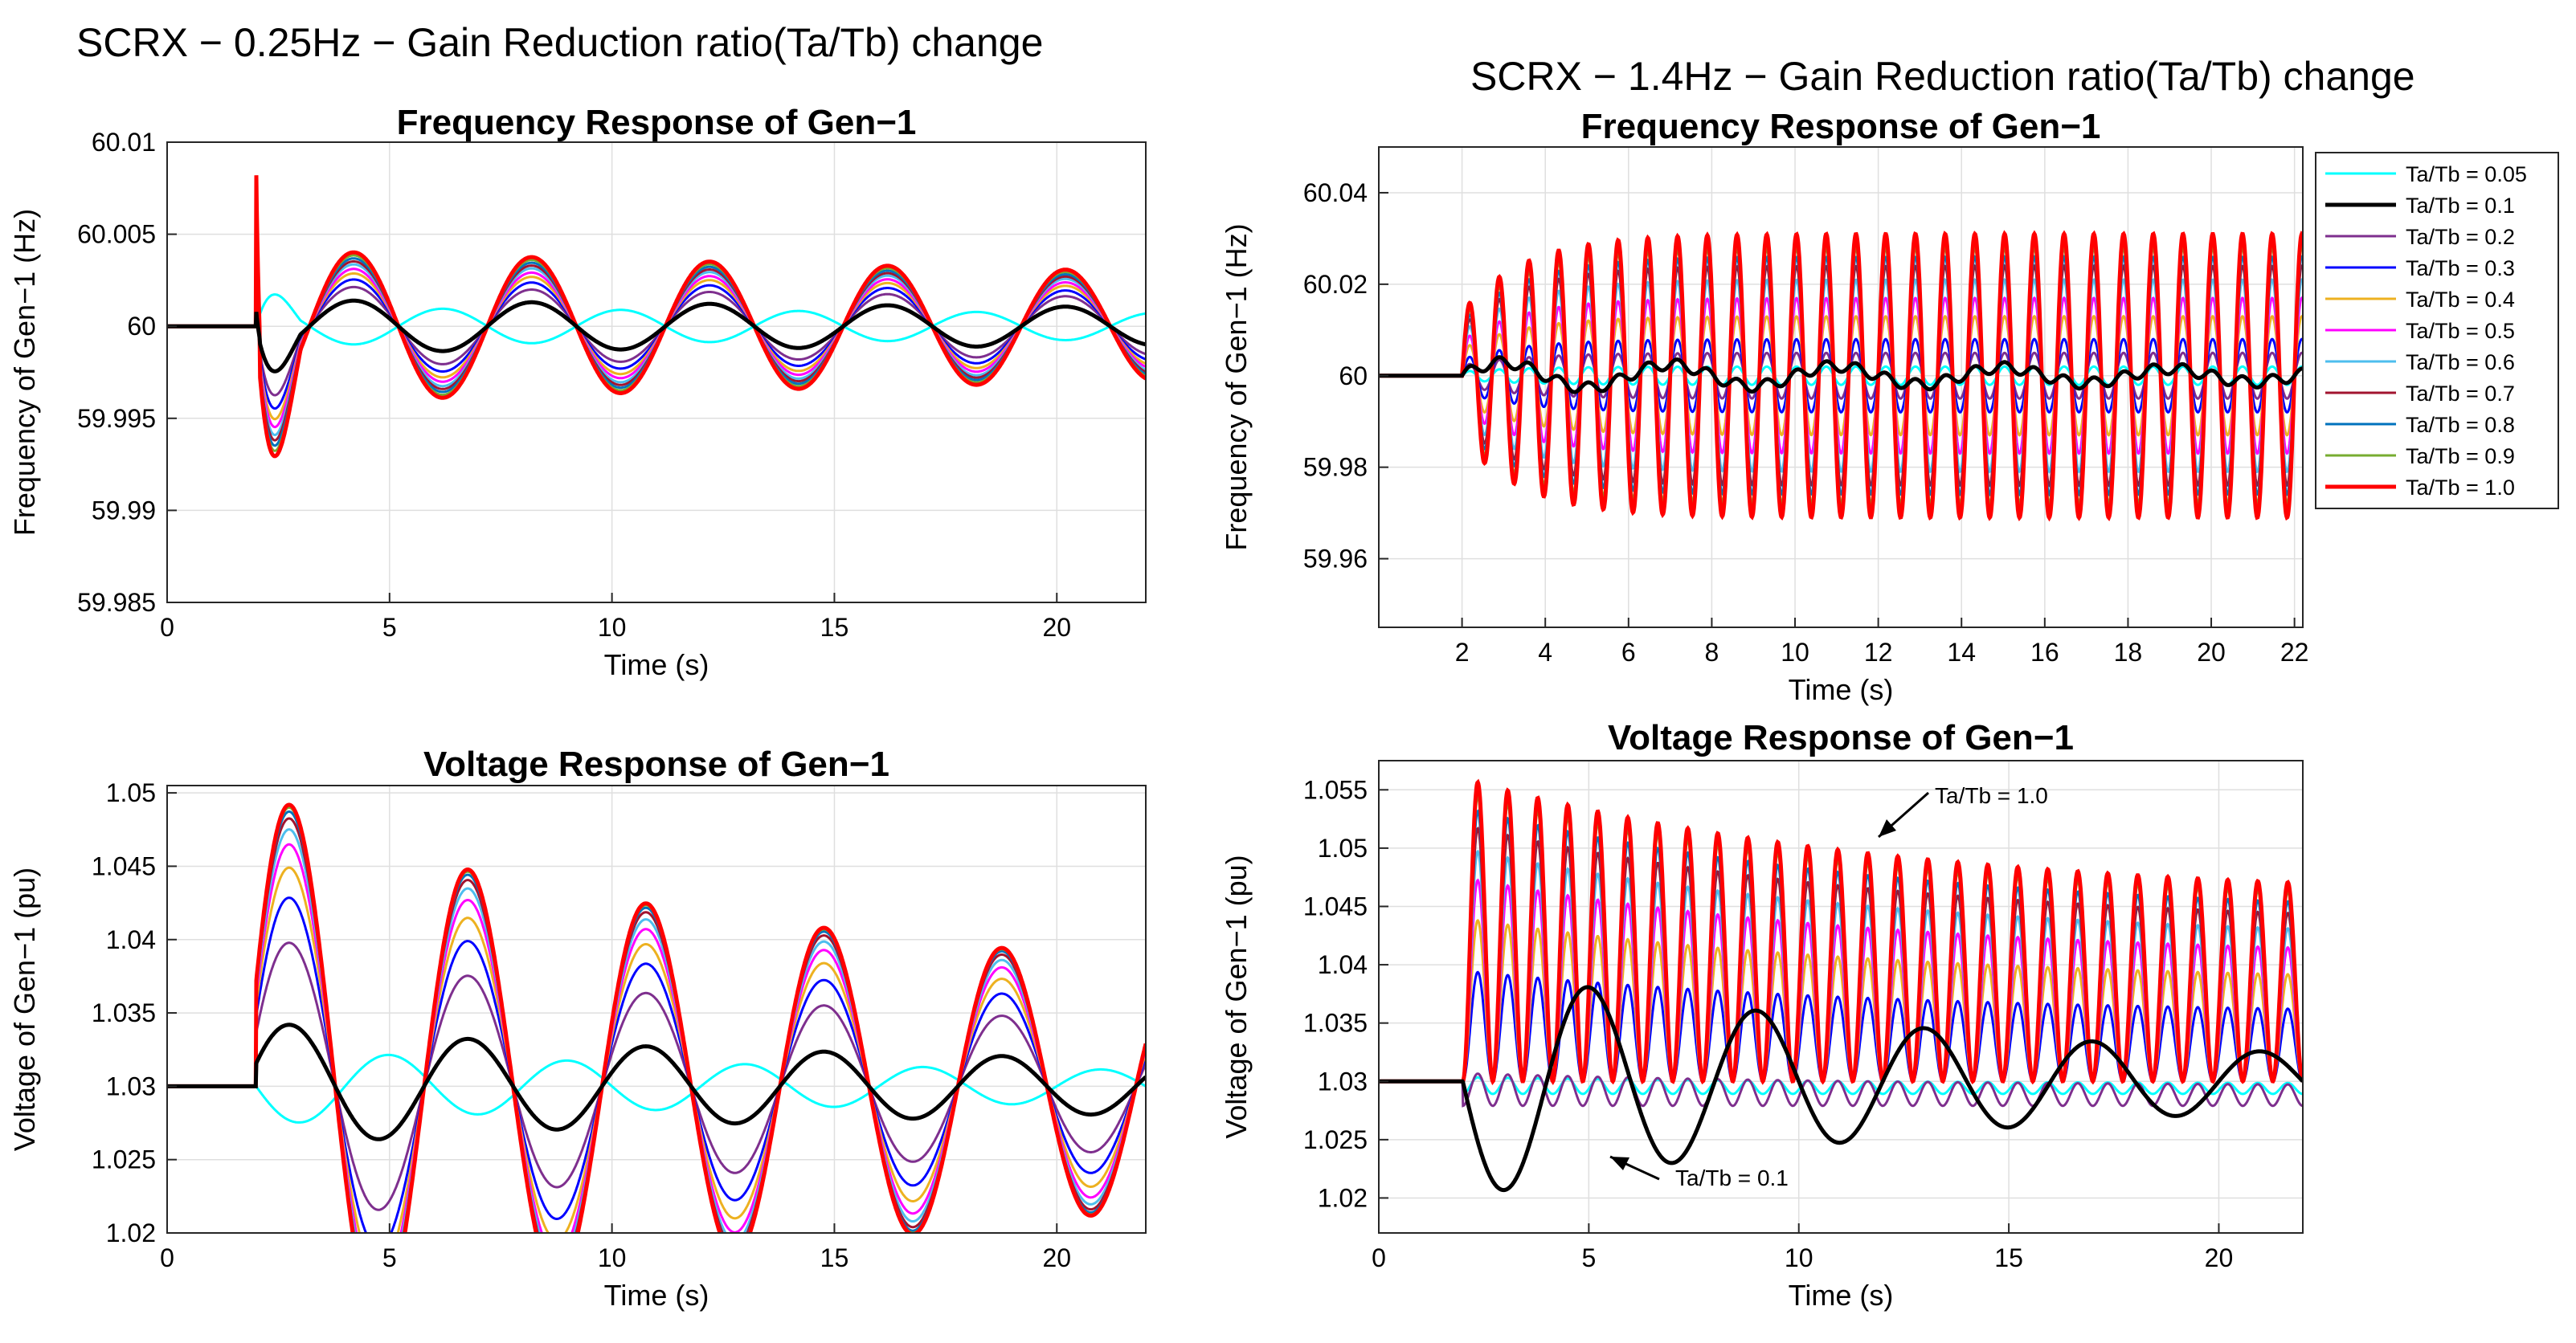  What do you see at coordinates (124, 510) in the screenshot?
I see `y-tick-label: 59.99` at bounding box center [124, 510].